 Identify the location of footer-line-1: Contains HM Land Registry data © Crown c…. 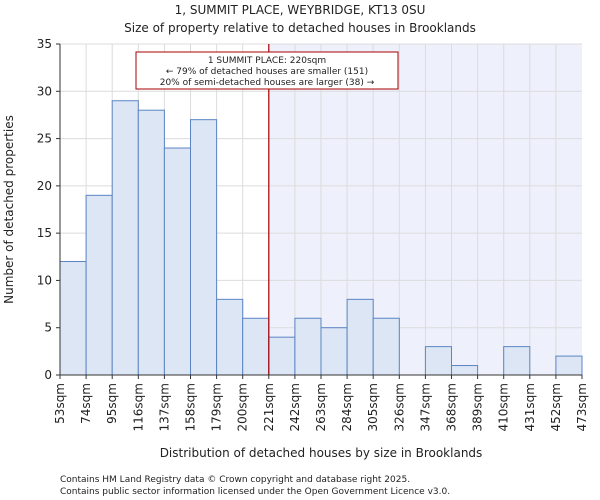
(235, 480).